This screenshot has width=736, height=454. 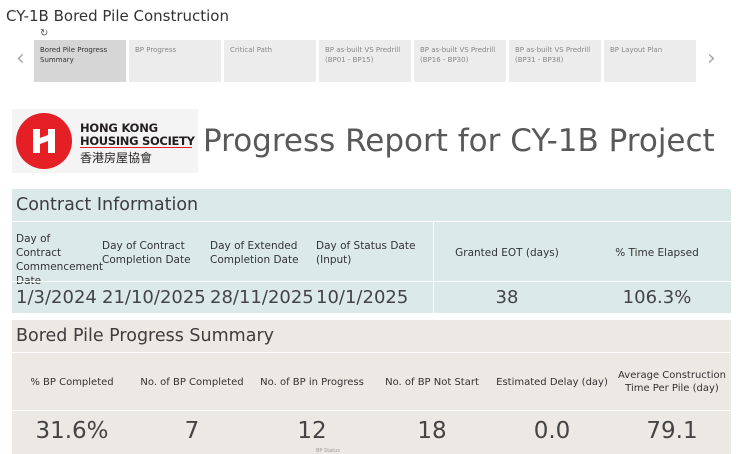 What do you see at coordinates (56, 297) in the screenshot?
I see `commencement-date-value: 1/3/2024` at bounding box center [56, 297].